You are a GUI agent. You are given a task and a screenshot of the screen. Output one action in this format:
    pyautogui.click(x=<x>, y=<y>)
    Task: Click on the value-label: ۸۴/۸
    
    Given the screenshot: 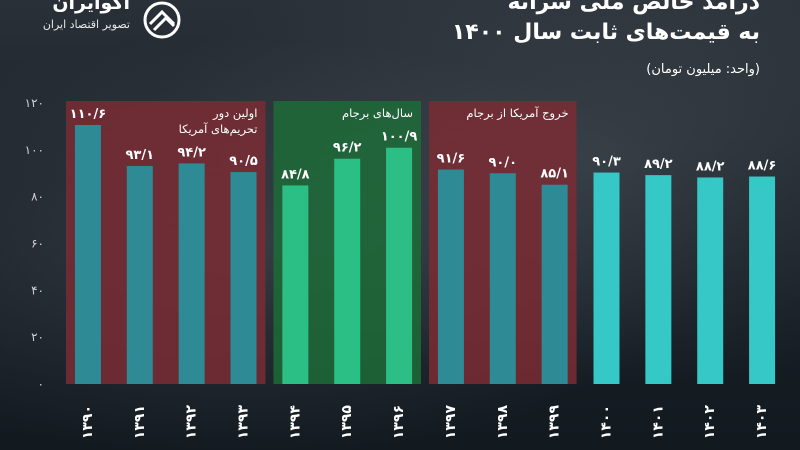 What is the action you would take?
    pyautogui.click(x=295, y=174)
    